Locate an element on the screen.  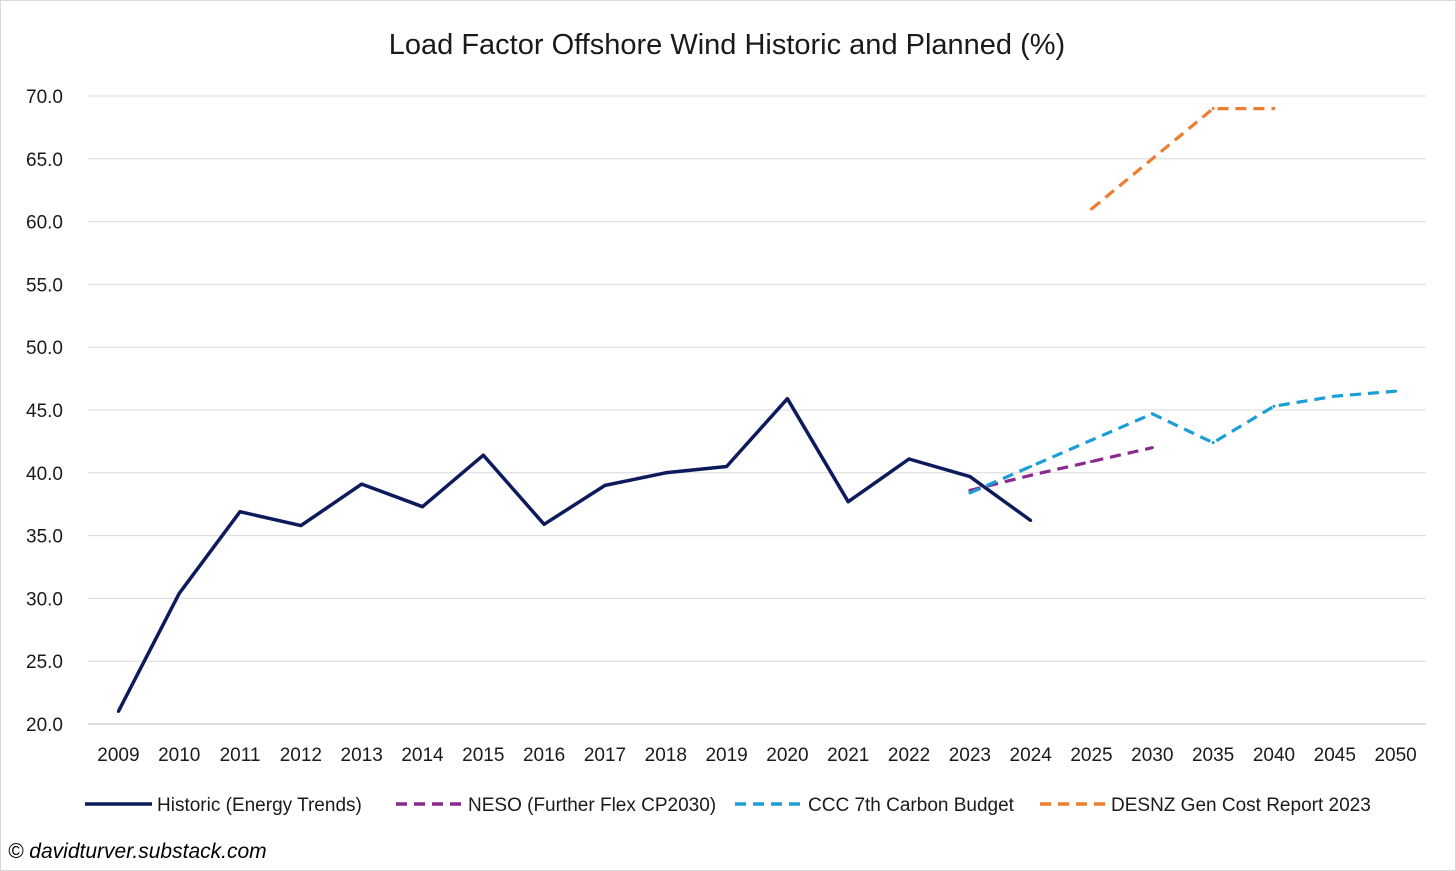
x-tick-label: 2009 is located at coordinates (118, 755).